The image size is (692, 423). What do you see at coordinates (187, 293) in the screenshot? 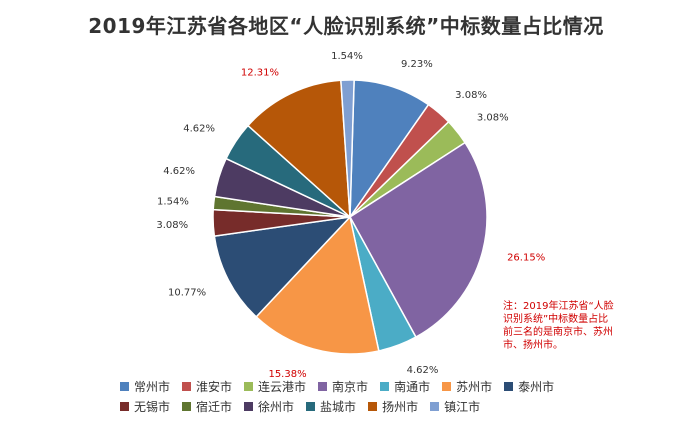
I see `data-label-7: 10.77%` at bounding box center [187, 293].